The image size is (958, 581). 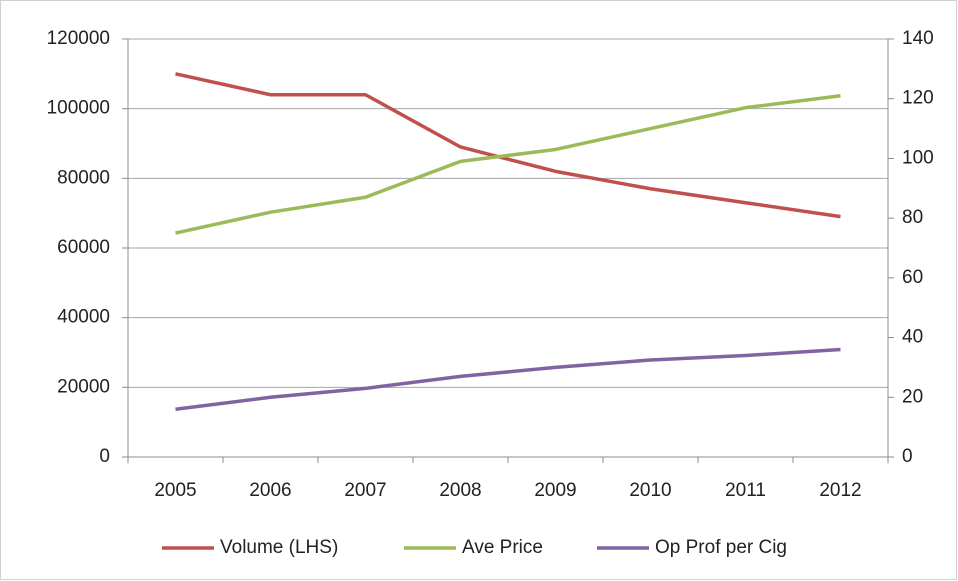 What do you see at coordinates (912, 217) in the screenshot?
I see `y2-tick-label: 80` at bounding box center [912, 217].